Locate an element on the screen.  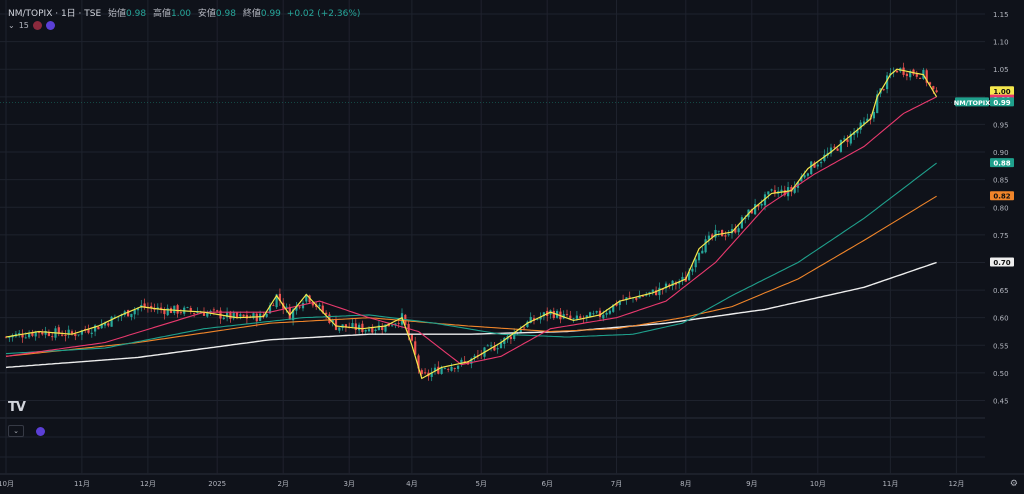
price-tag-label: 1.00 is located at coordinates (1001, 92).